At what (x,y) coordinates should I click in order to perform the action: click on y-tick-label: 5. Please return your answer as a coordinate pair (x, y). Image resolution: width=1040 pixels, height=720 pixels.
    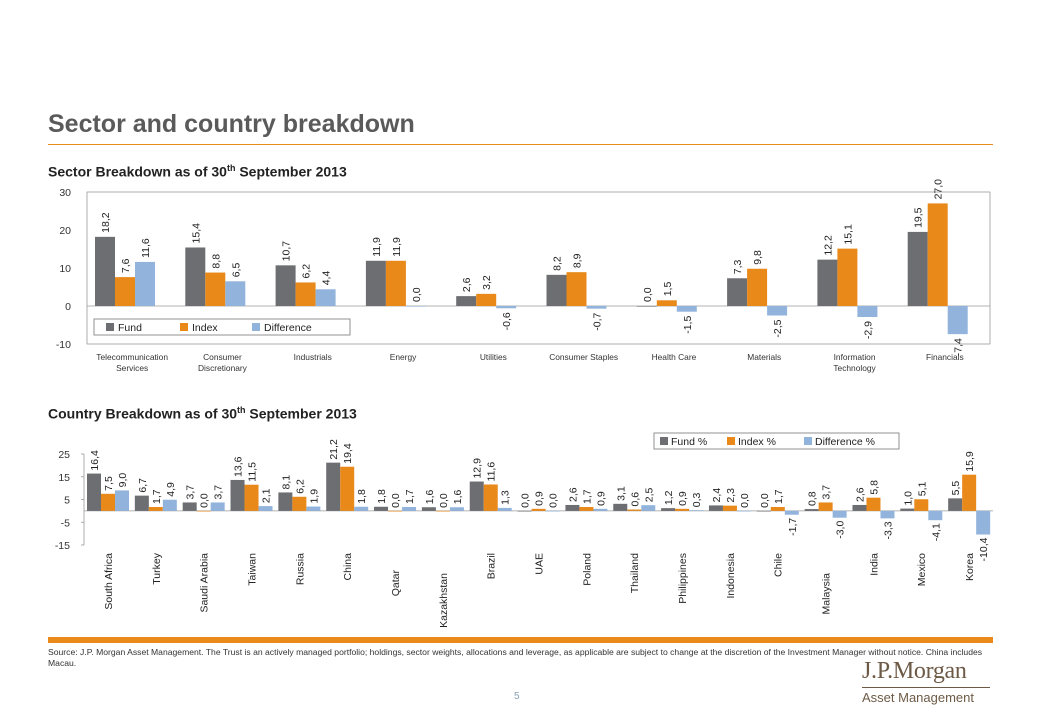
    Looking at the image, I should click on (67, 501).